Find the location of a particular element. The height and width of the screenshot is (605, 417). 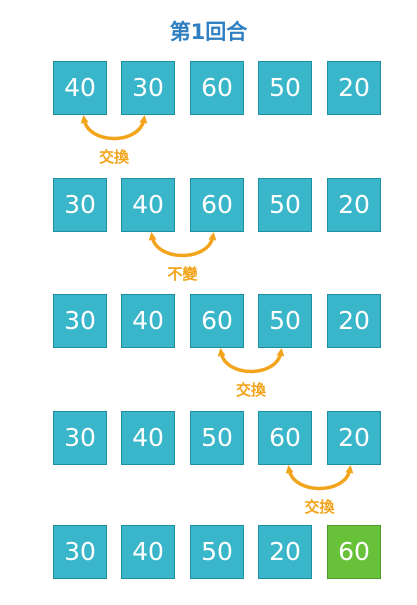

array-row-4: 30 40 50 60 20 is located at coordinates (208, 439).